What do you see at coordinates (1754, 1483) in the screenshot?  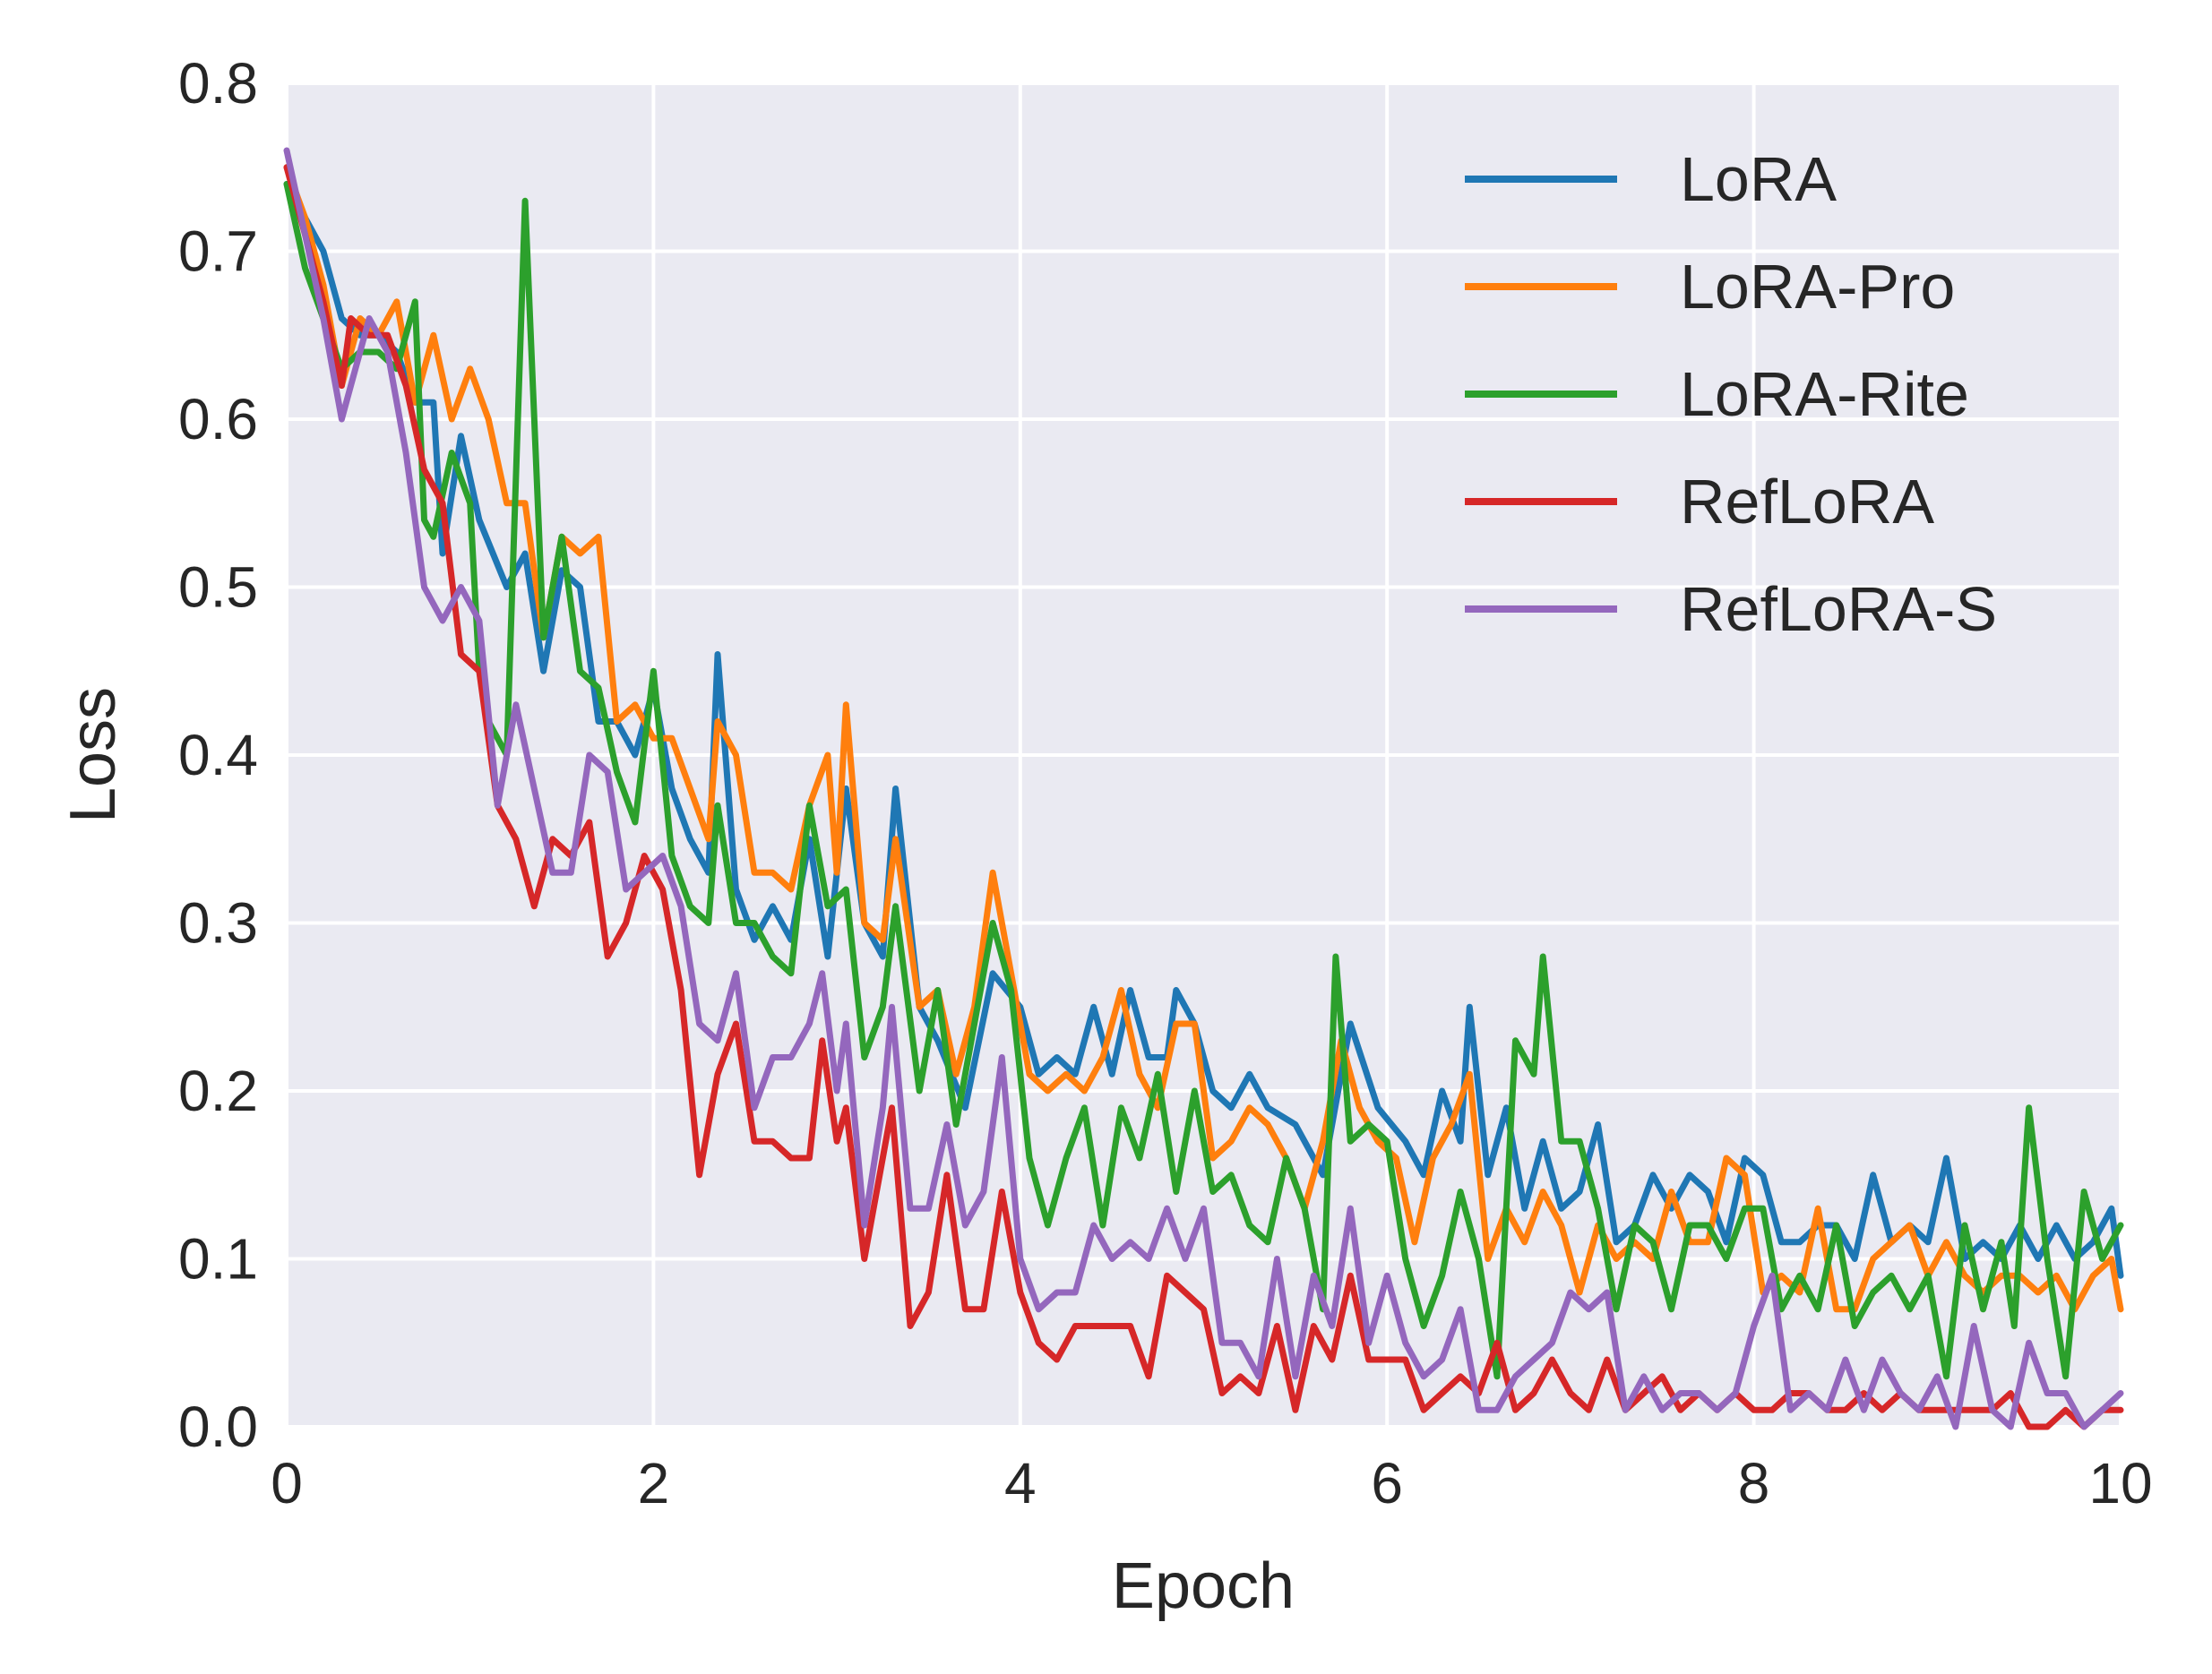 I see `x-tick-label: 8` at bounding box center [1754, 1483].